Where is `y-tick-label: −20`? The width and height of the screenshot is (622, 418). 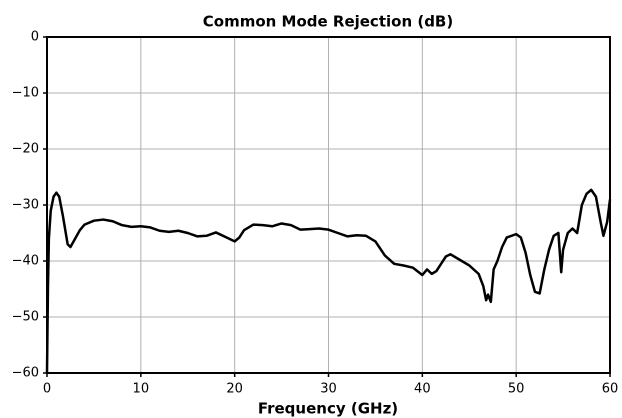
y-tick-label: −20 is located at coordinates (25, 149).